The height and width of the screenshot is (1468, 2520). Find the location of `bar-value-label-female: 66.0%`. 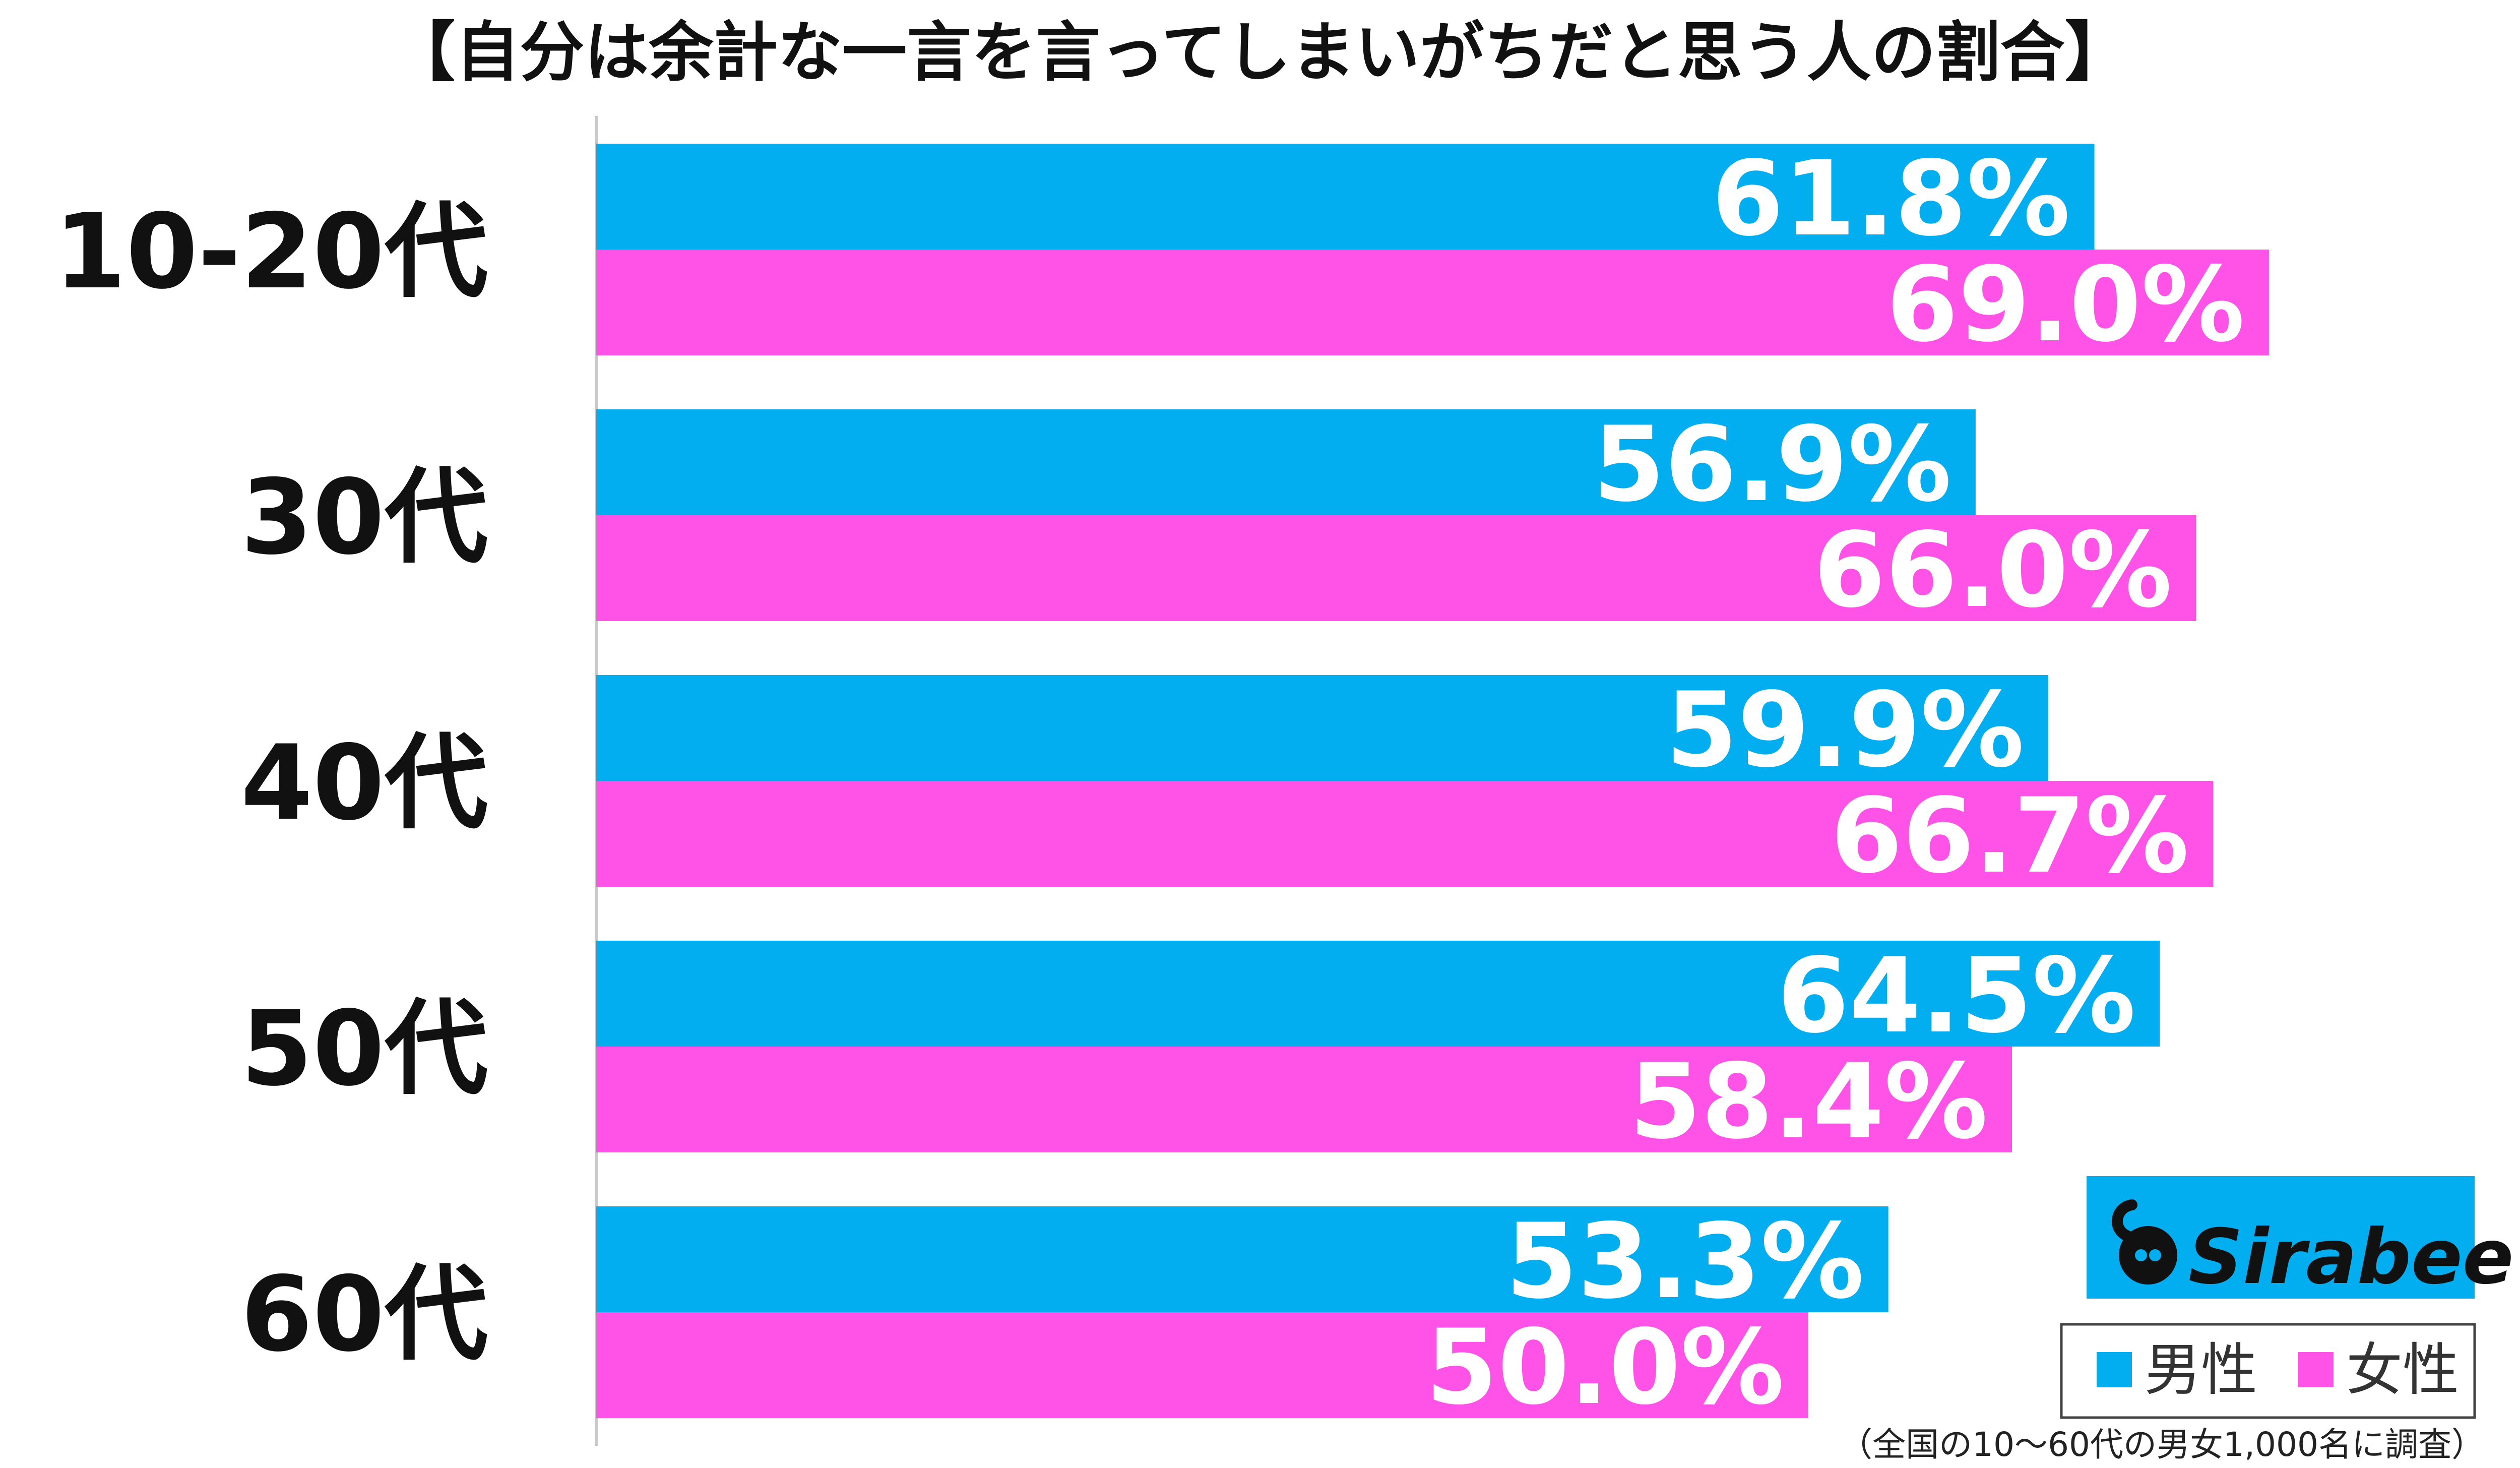

bar-value-label-female: 66.0% is located at coordinates (1992, 571).